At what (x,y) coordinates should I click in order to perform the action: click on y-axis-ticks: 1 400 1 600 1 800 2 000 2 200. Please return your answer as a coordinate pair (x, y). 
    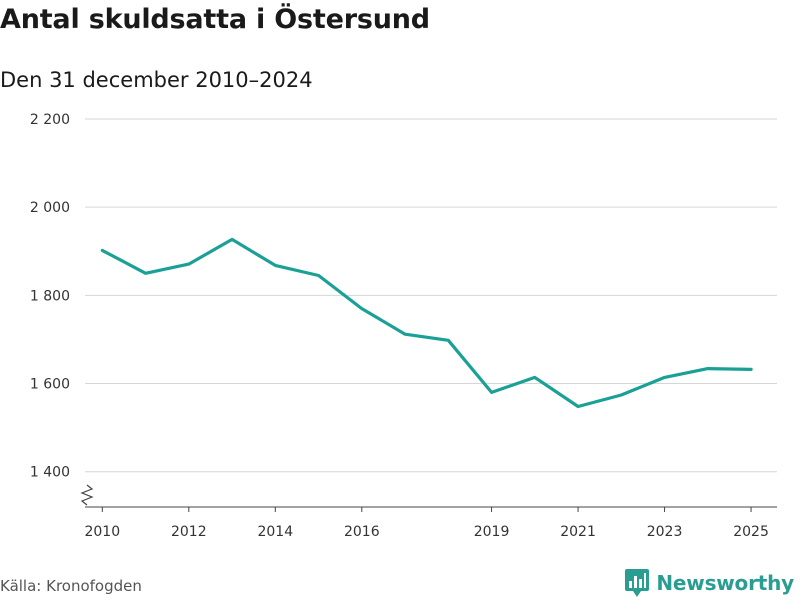
    Looking at the image, I should click on (50, 296).